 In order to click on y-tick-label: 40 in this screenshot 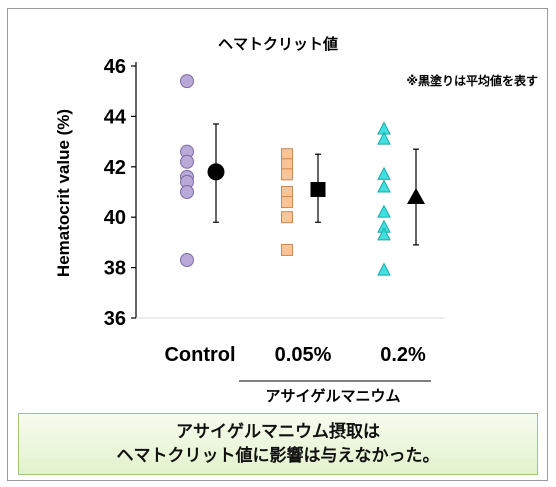, I will do `click(115, 218)`.